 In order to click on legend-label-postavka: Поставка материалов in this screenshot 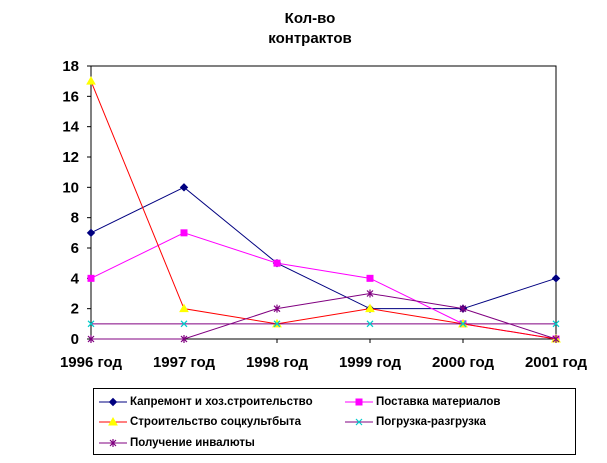, I will do `click(438, 402)`.